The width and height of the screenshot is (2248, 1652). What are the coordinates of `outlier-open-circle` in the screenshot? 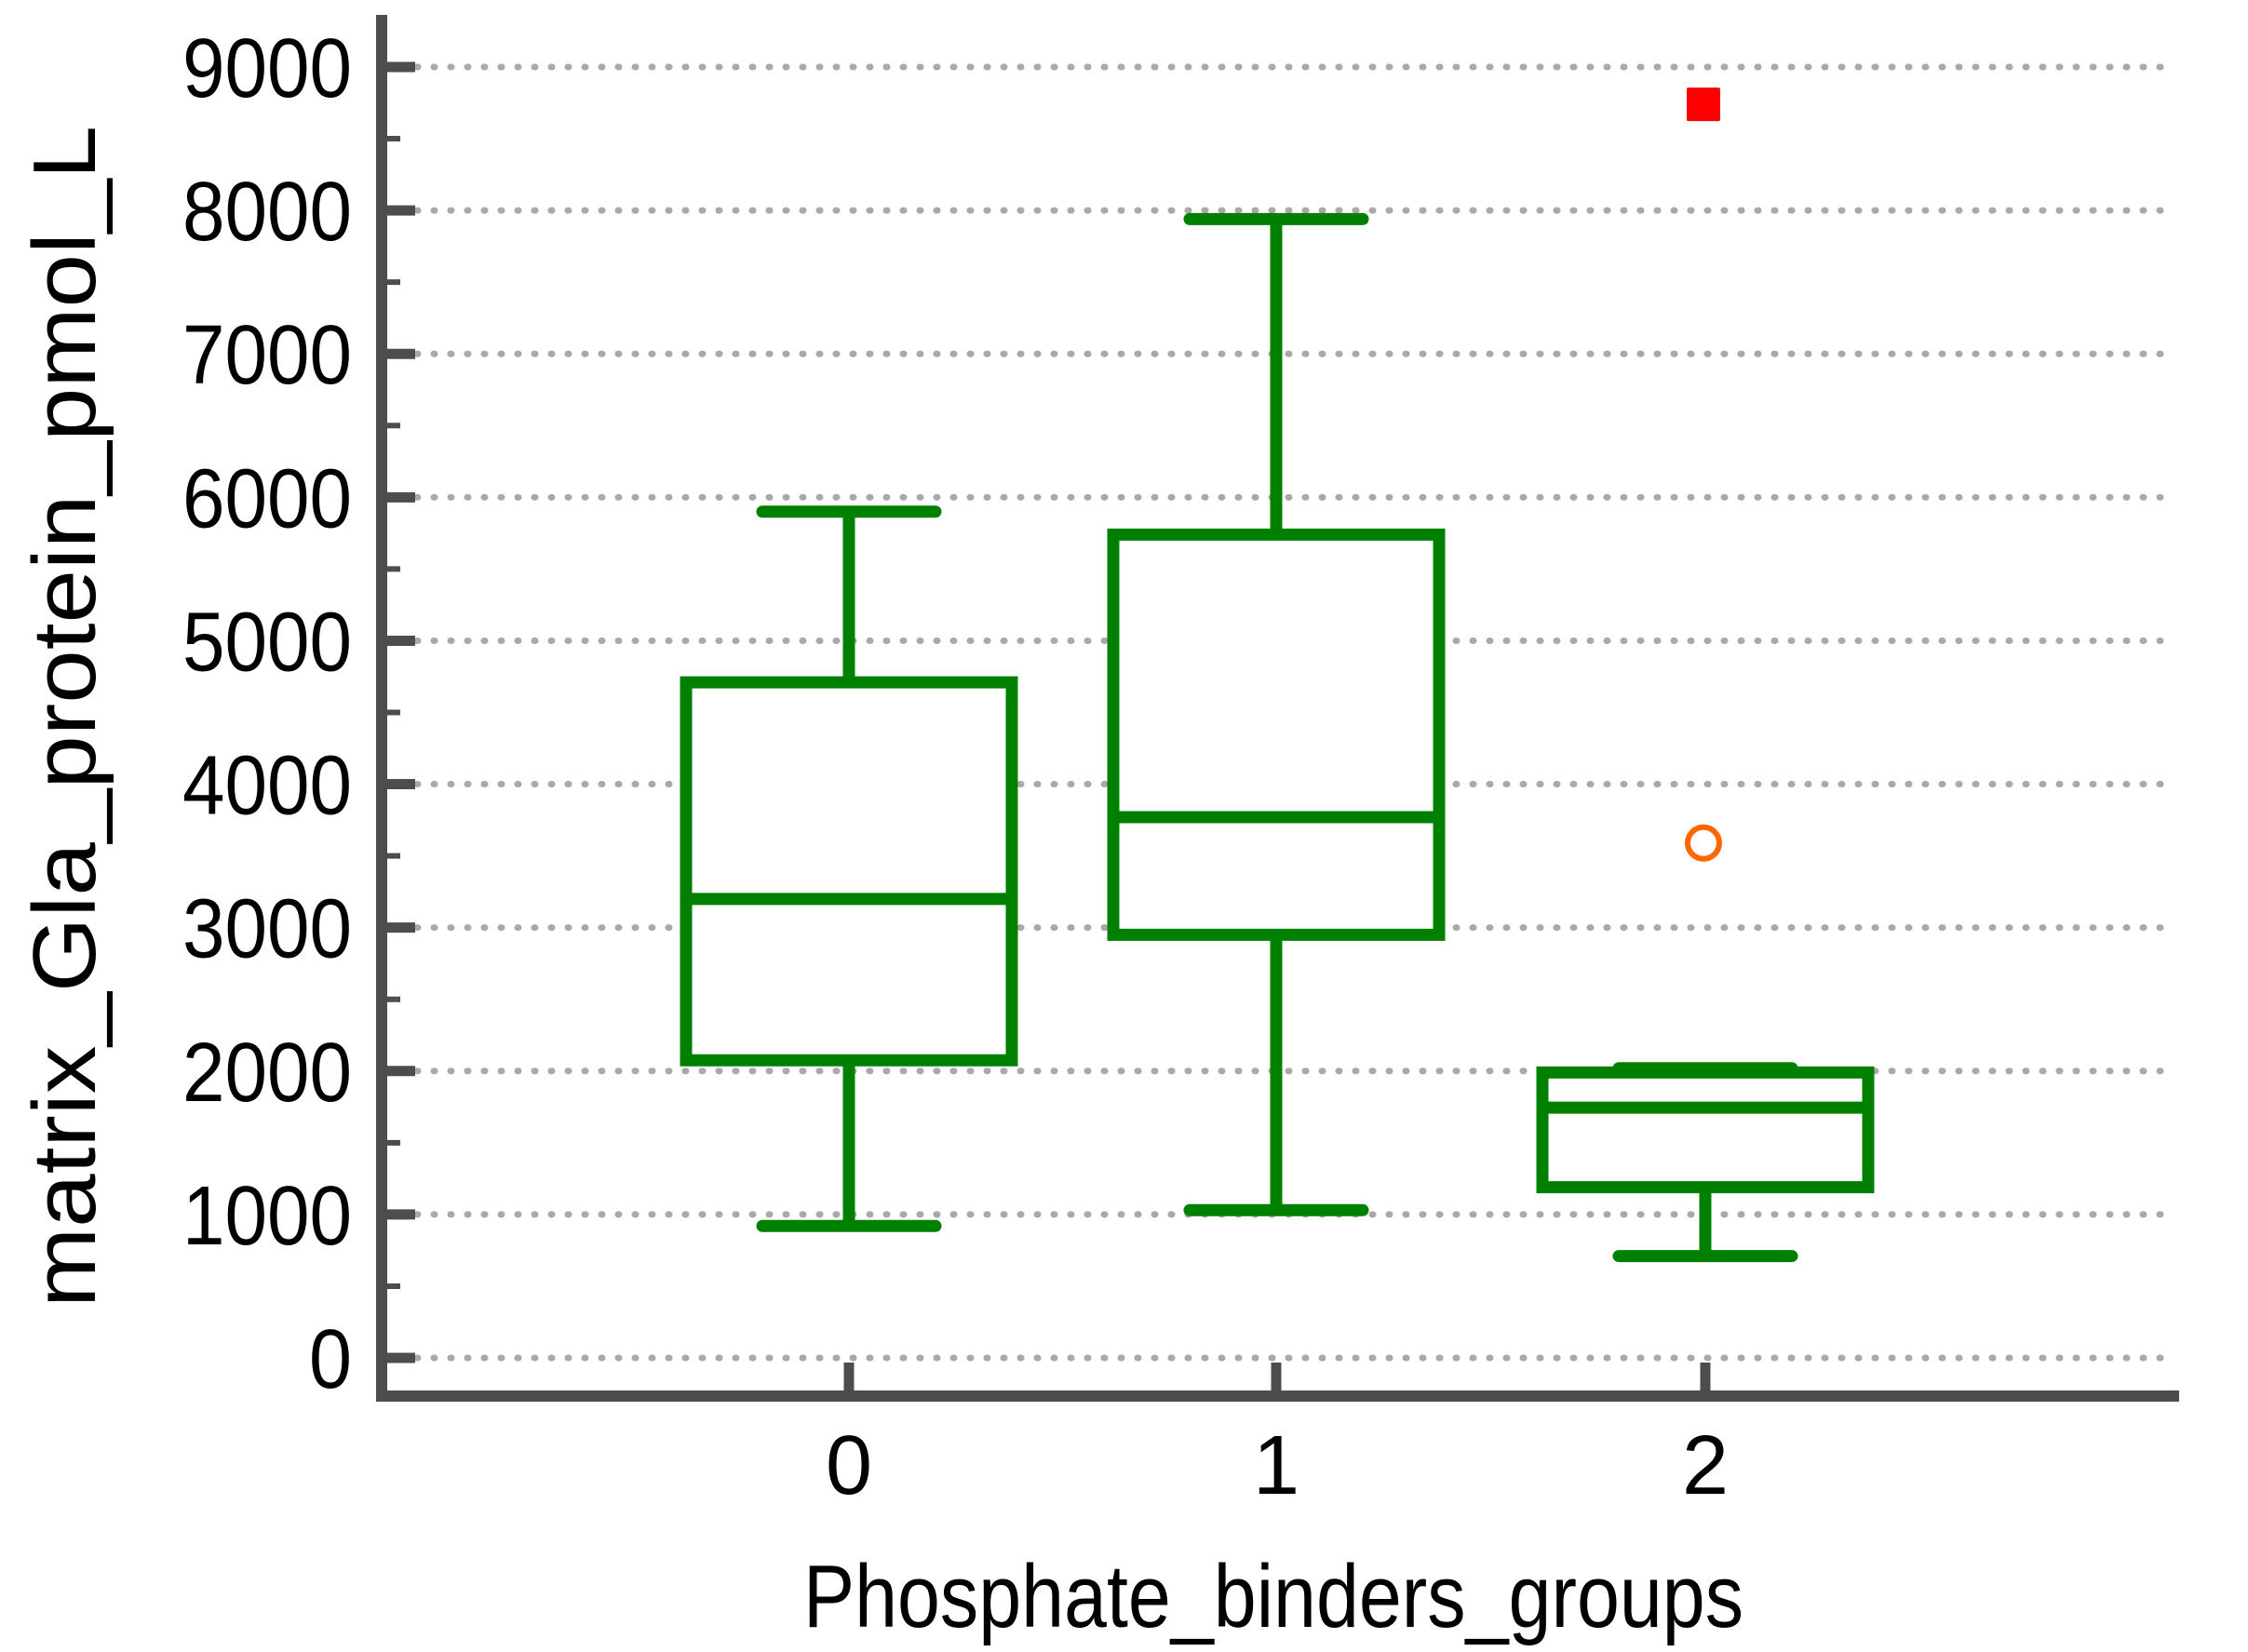 It's located at (1703, 843).